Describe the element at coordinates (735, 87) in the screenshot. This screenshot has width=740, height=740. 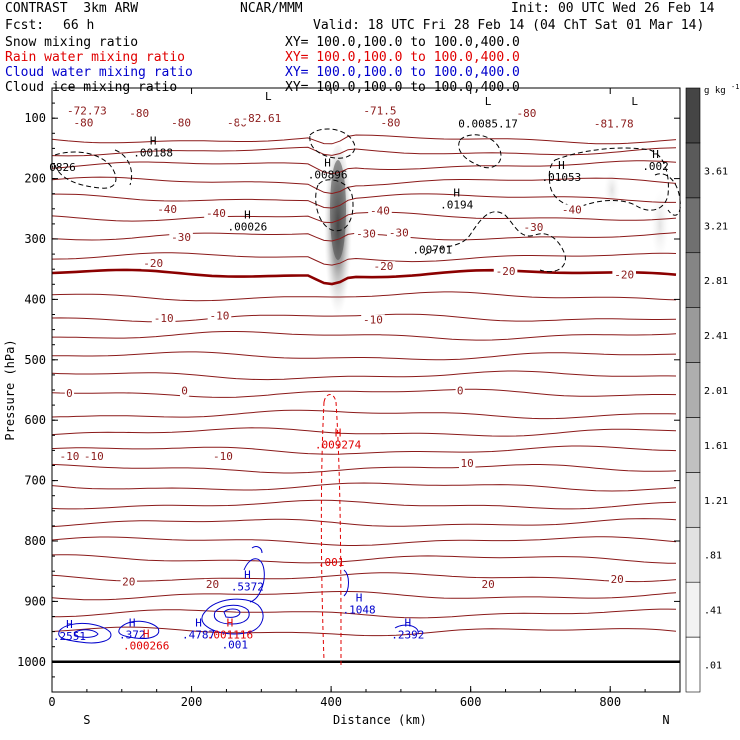
I see `colorbar-unit-exp: -1` at that location.